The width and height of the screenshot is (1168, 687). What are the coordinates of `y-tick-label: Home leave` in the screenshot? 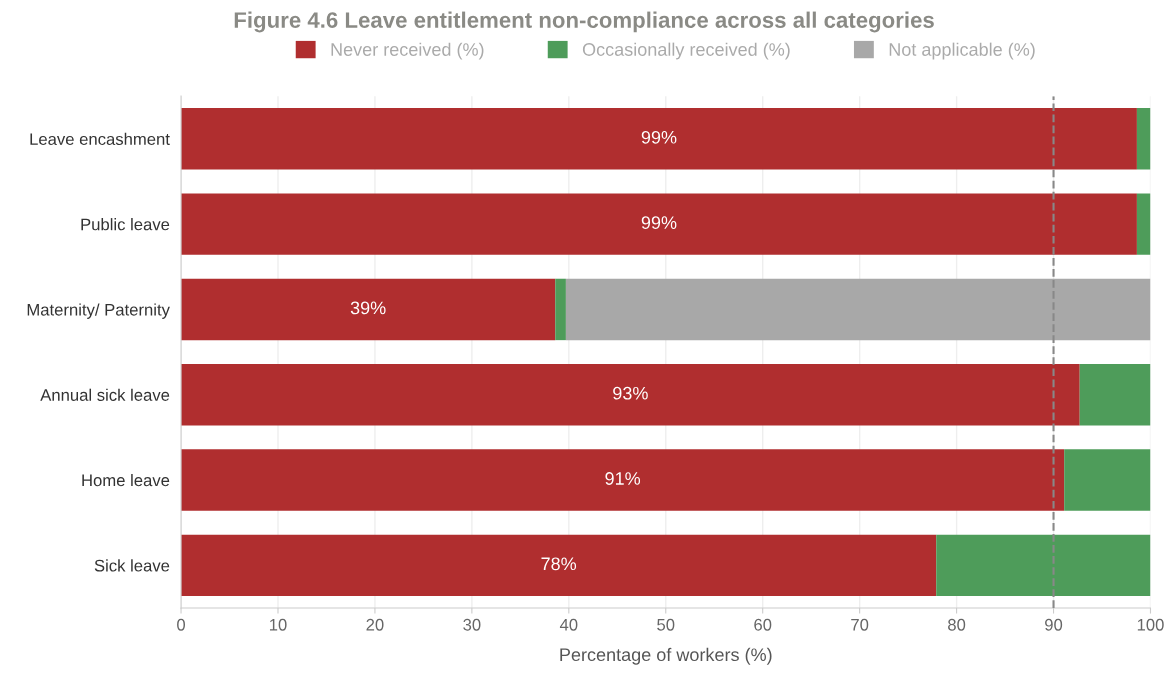 It's located at (126, 480).